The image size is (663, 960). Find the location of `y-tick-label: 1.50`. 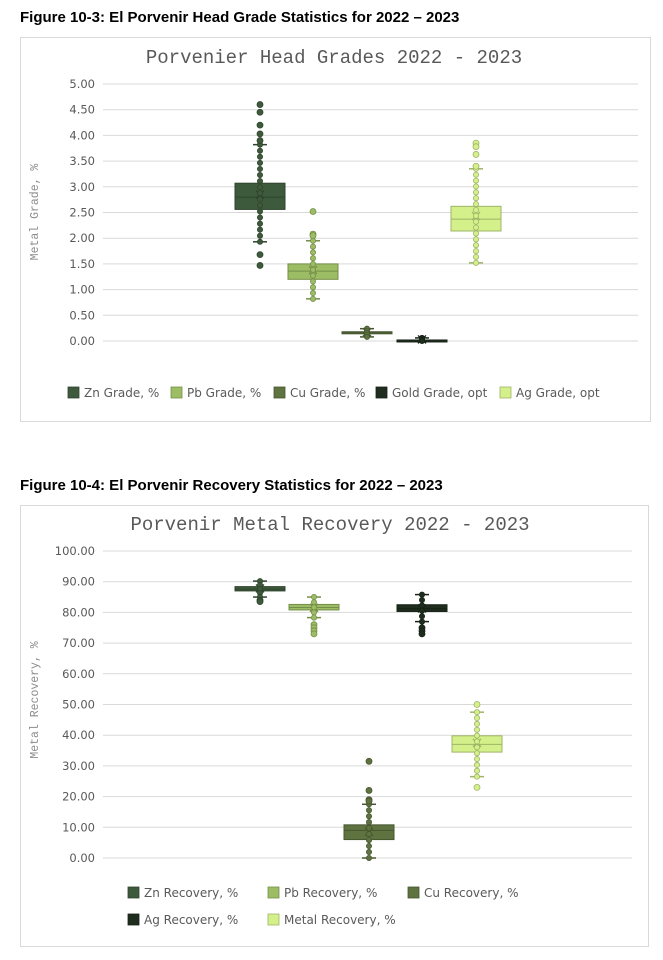

y-tick-label: 1.50 is located at coordinates (82, 264).